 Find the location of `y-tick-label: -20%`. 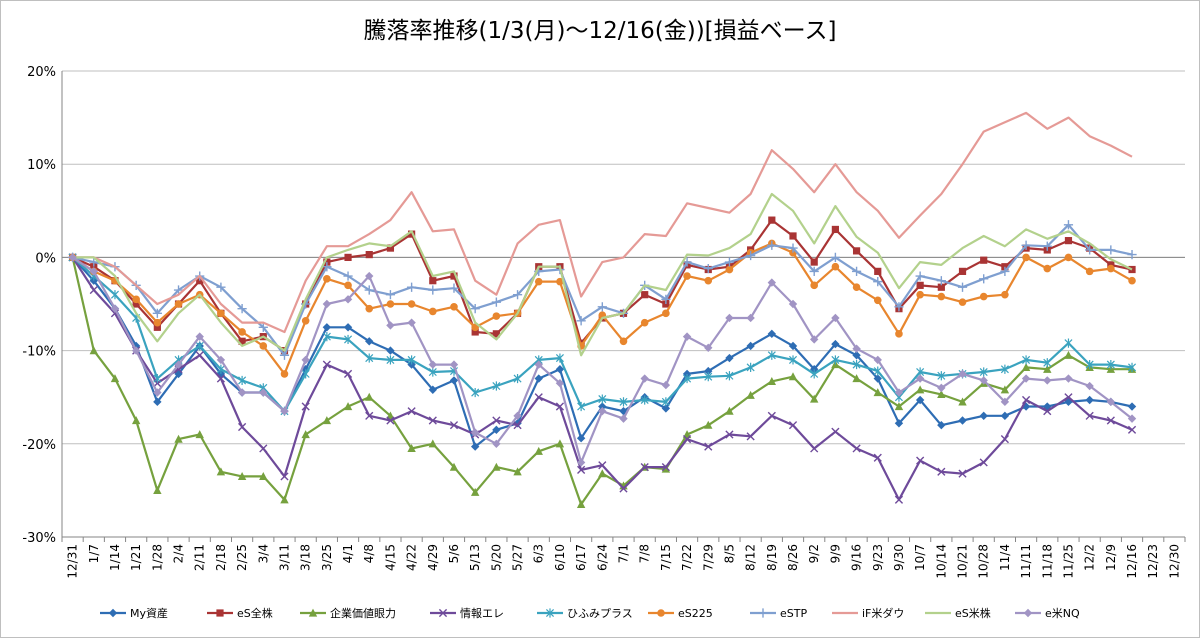

y-tick-label: -20% is located at coordinates (39, 445).